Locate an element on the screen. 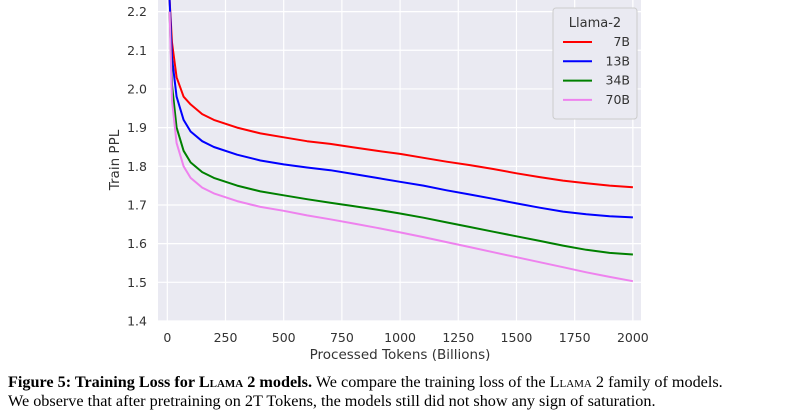 The width and height of the screenshot is (789, 419). x-tick-label: 1250 is located at coordinates (458, 337).